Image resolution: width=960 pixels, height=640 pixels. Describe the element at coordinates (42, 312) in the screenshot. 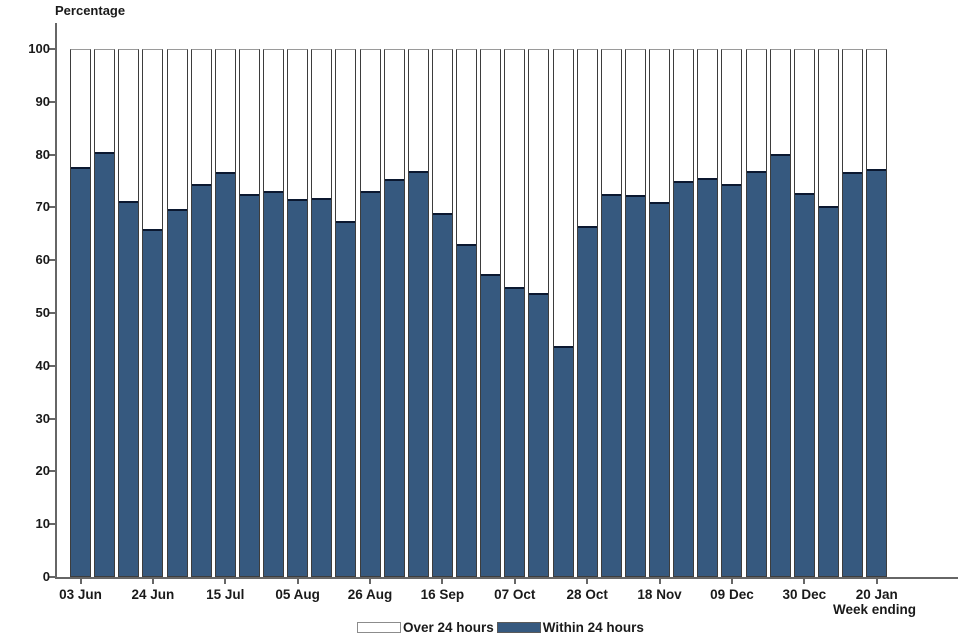

I see `y-tick-label: 50` at that location.